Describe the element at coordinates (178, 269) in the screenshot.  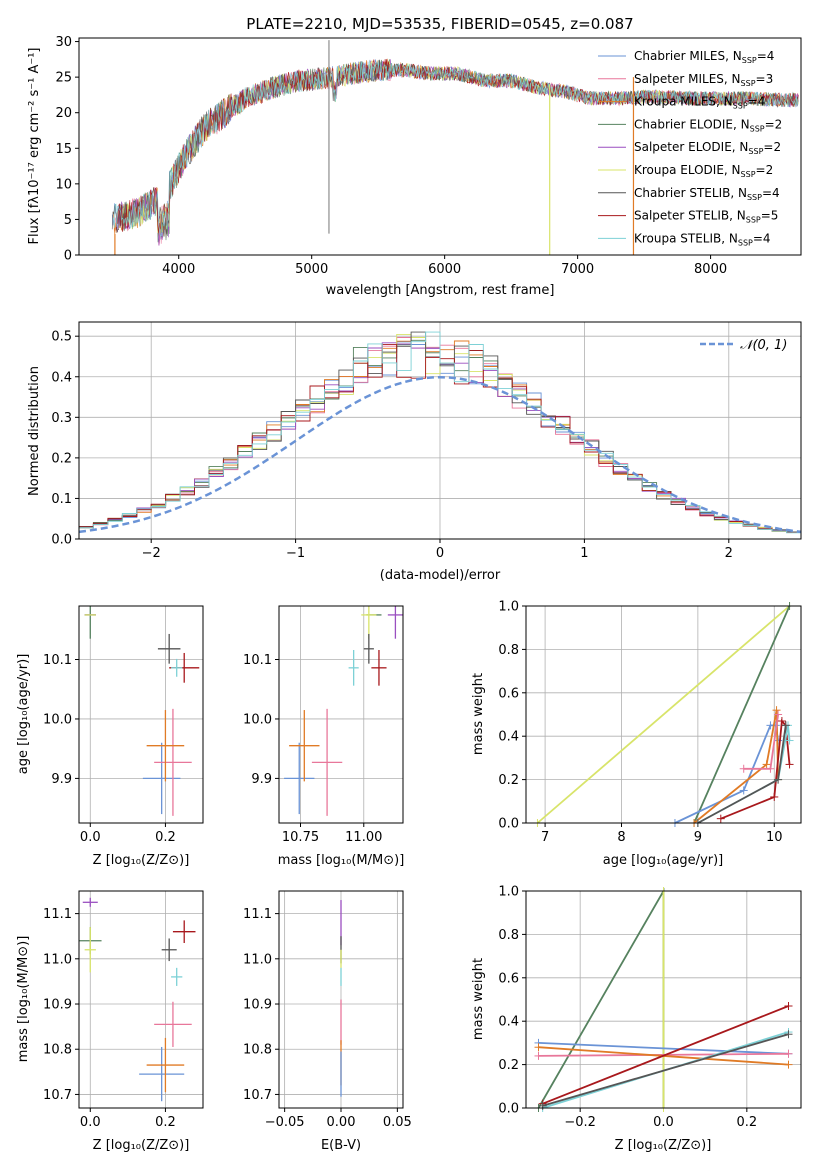
I see `x-tick-label: 4000` at that location.